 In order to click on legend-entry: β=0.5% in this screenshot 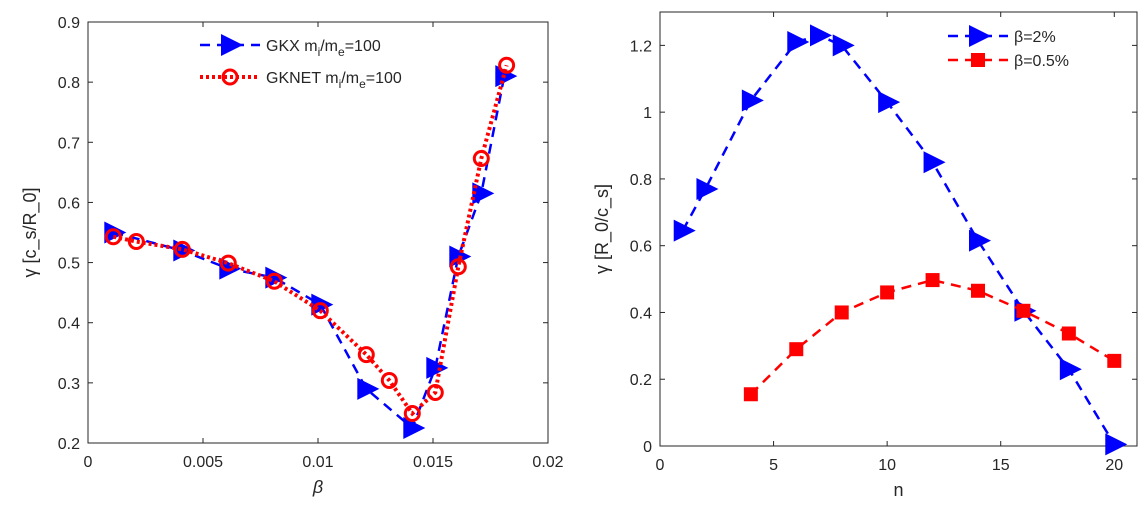, I will do `click(1008, 61)`.